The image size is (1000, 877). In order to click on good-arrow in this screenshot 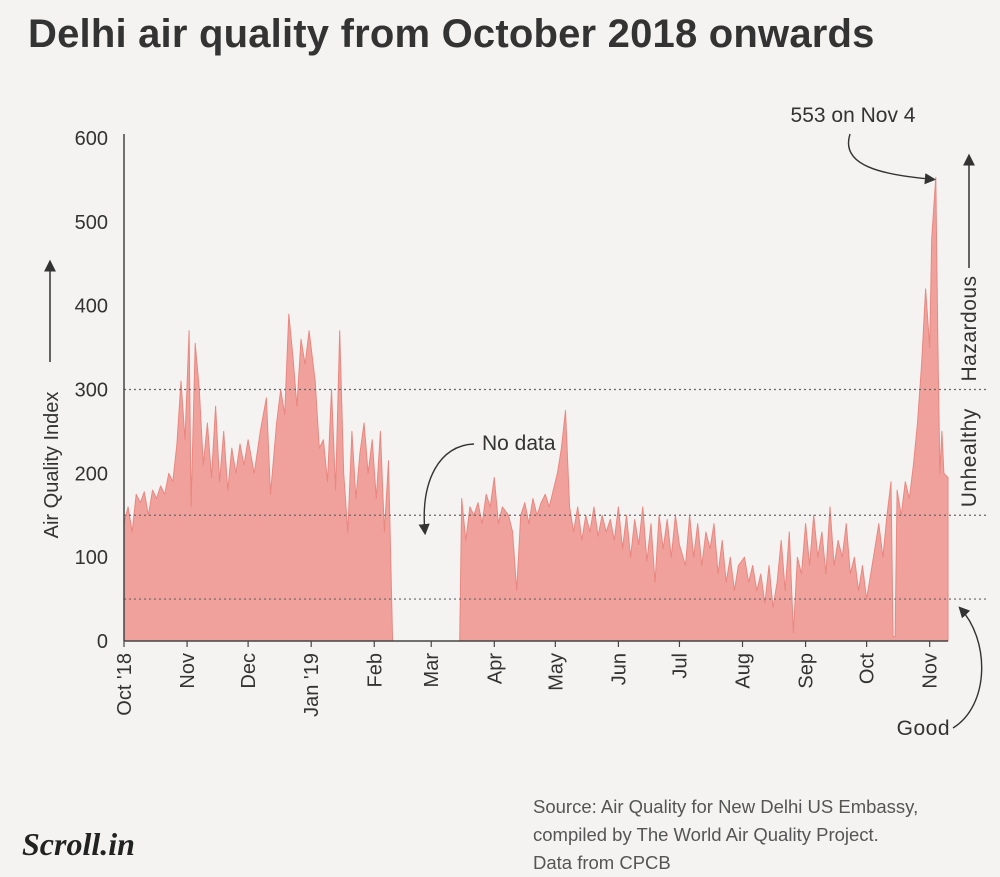, I will do `click(967, 667)`.